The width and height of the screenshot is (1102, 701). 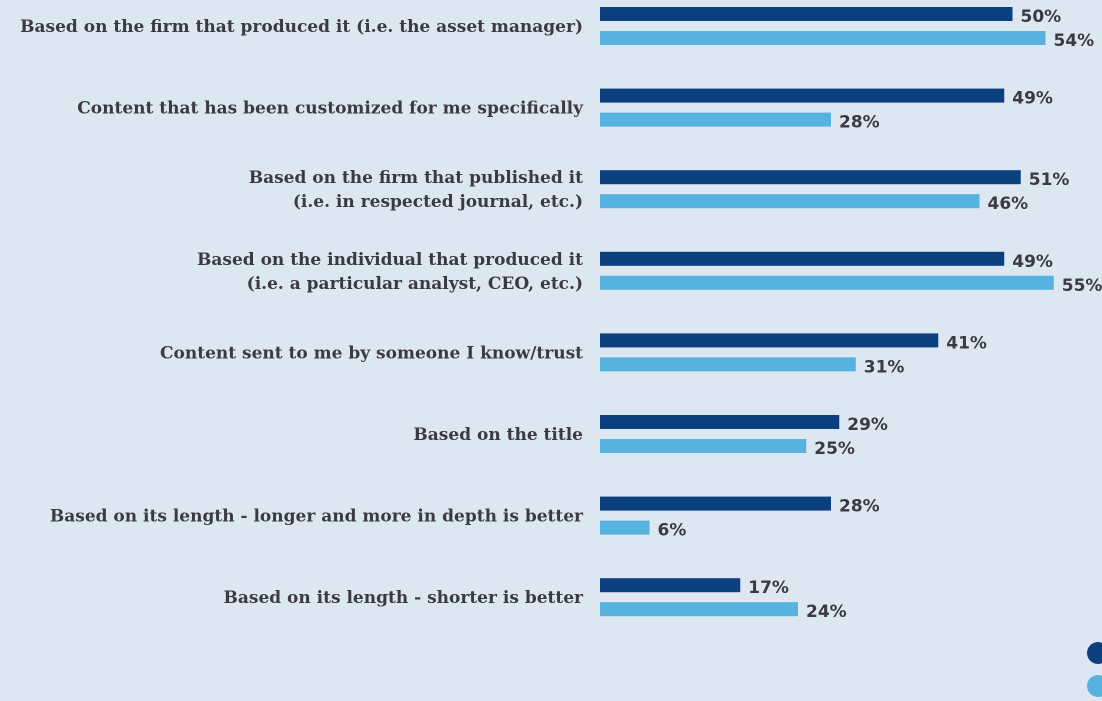 I want to click on data-label: 50%, so click(x=1041, y=17).